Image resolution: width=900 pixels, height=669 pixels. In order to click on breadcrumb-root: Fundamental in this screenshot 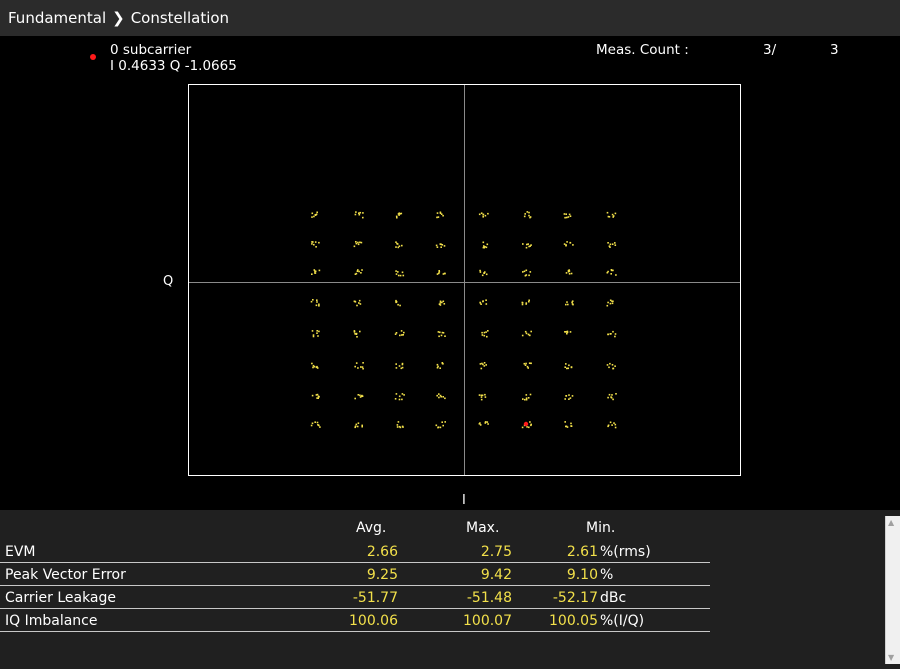, I will do `click(57, 18)`.